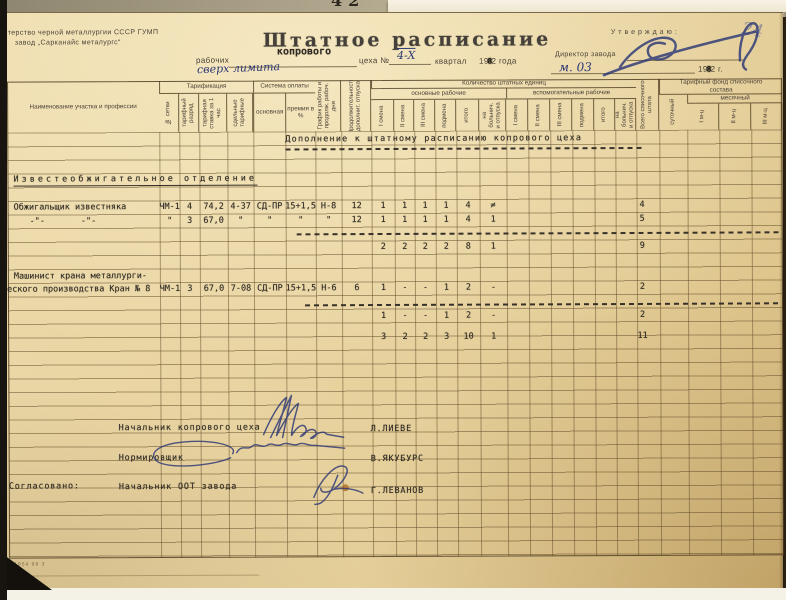  Describe the element at coordinates (493, 205) in the screenshot. I see `table-cell: ≠` at that location.